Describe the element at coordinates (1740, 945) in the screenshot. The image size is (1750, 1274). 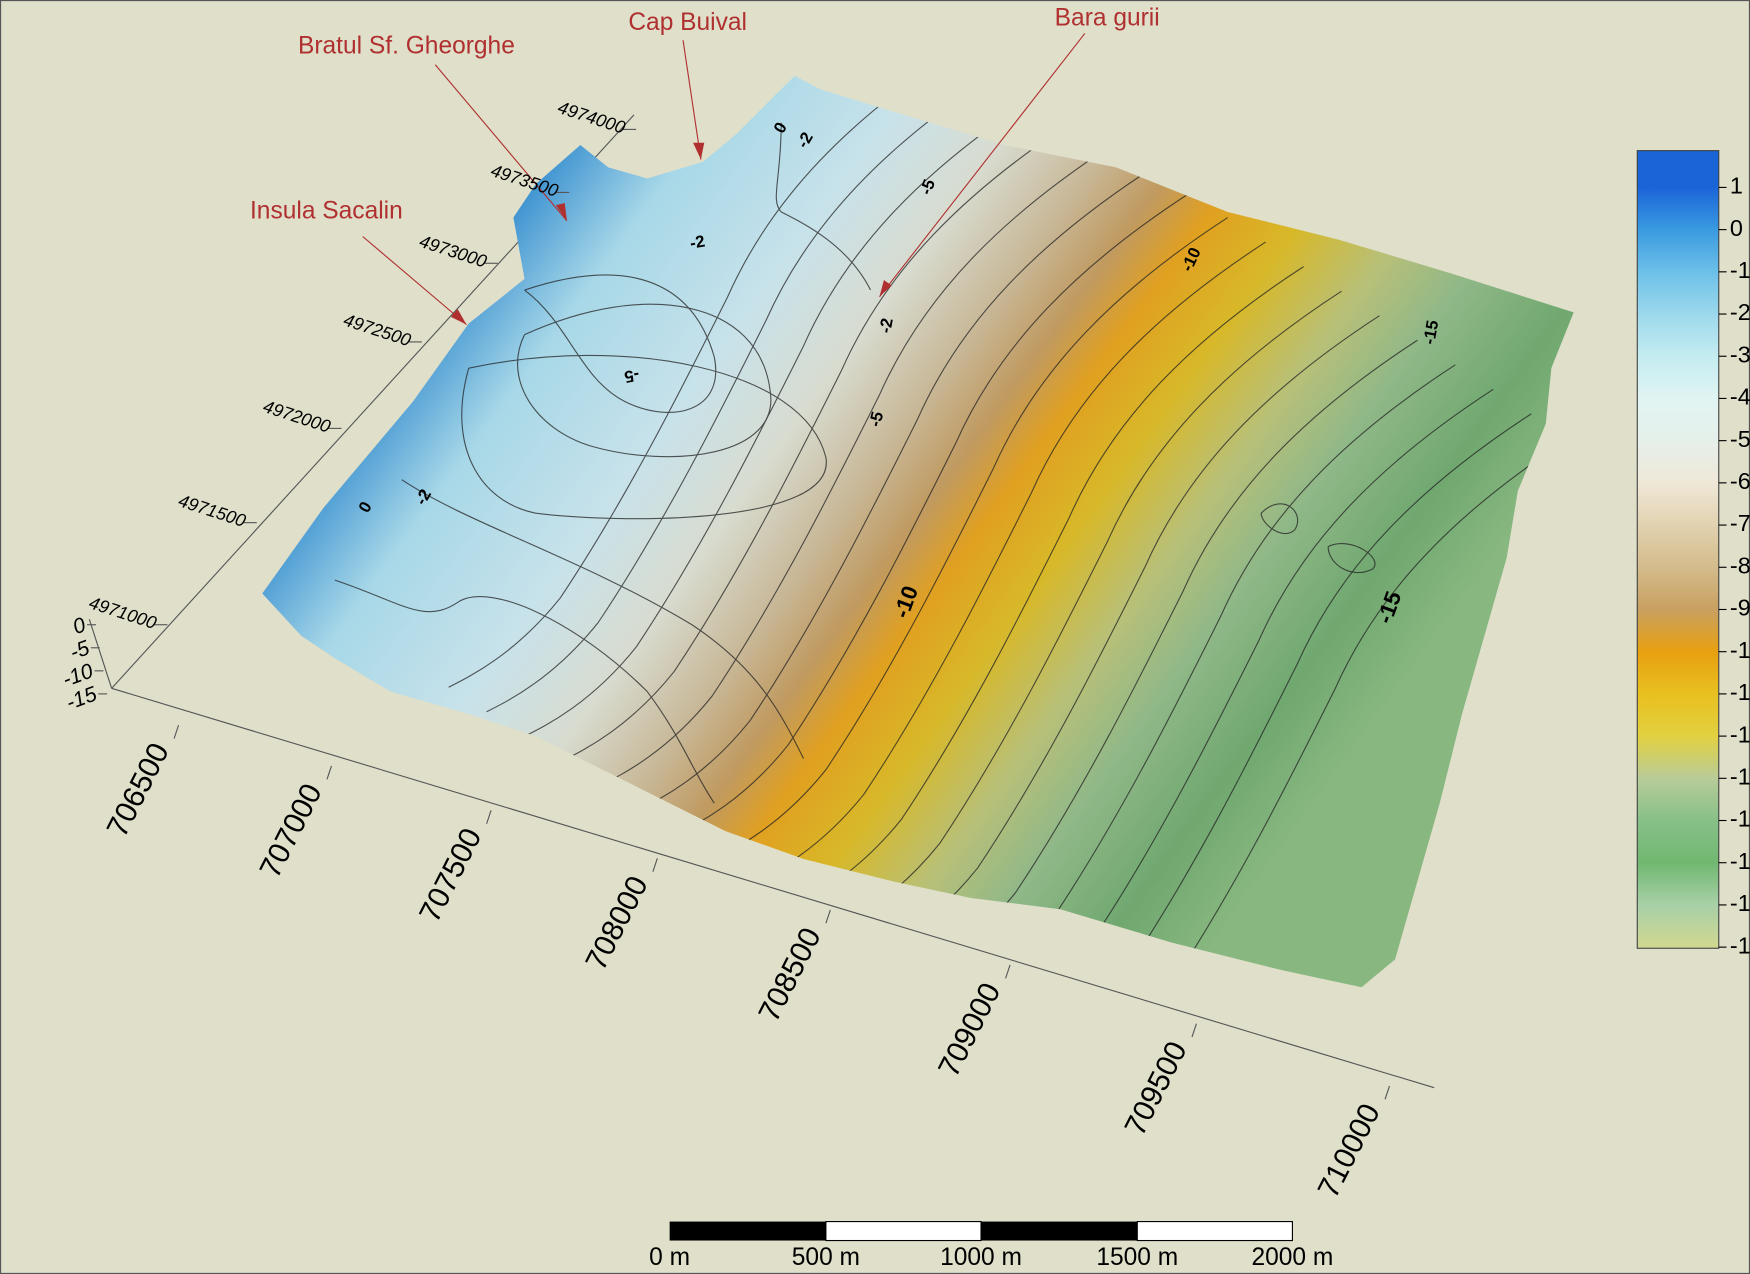
I see `colorbar-tick-label: -17` at that location.